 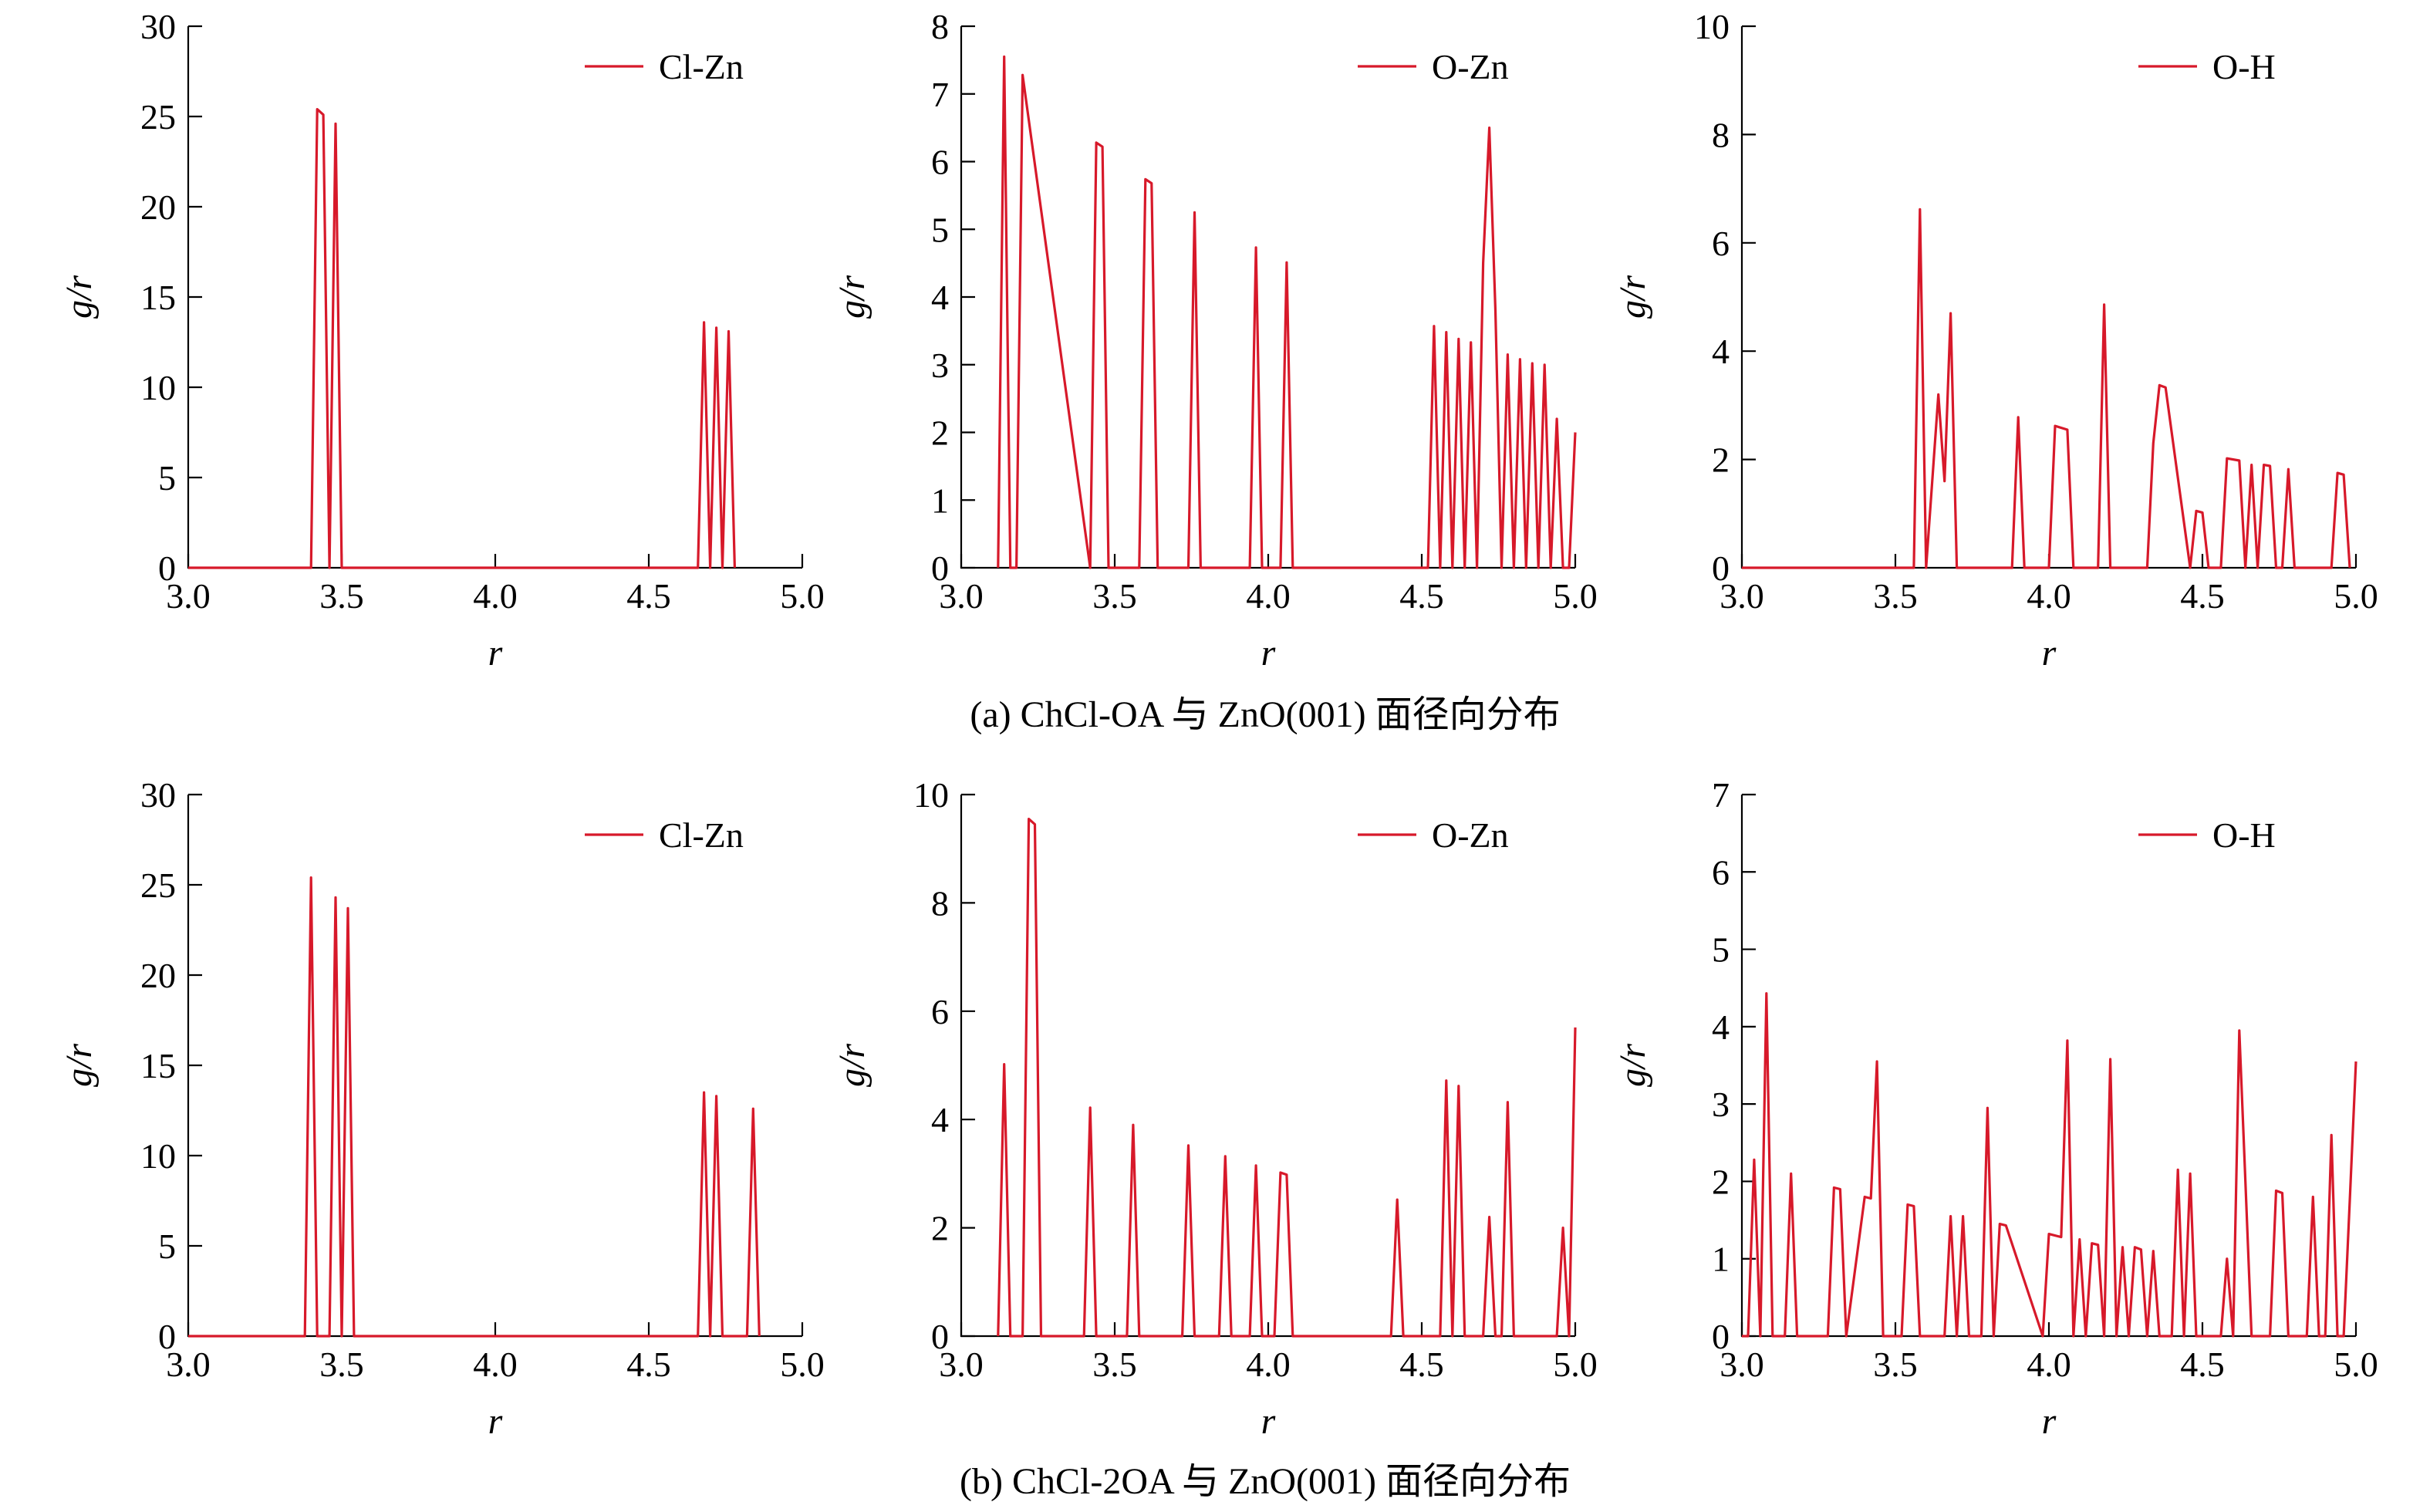 I want to click on chart-panel: 3.0 3.5 4.0 4.5 5.0 0 2 4 6 8 10 r g/r O-Zn, so click(x=1215, y=1108).